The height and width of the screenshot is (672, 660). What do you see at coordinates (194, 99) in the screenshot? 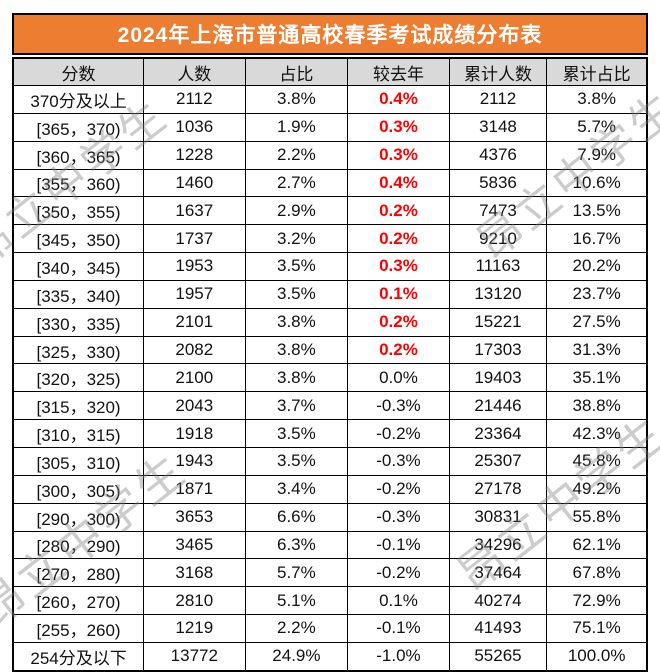
I see `count-cell: 2112` at bounding box center [194, 99].